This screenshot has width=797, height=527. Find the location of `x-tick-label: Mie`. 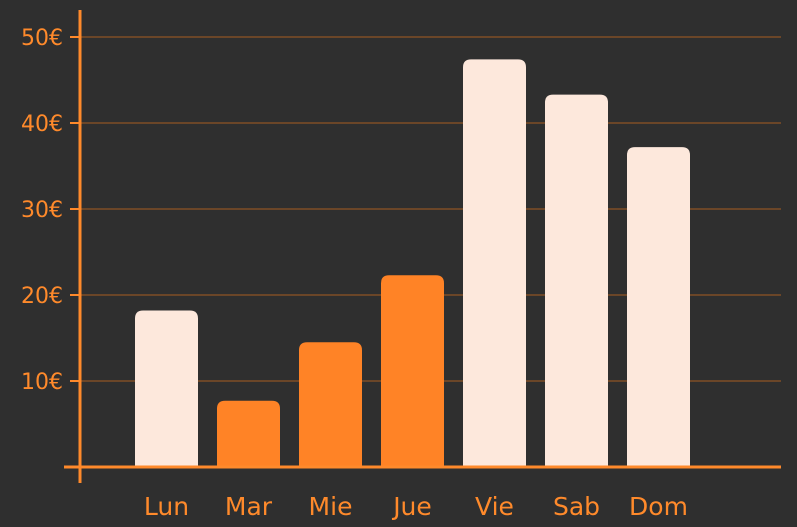

x-tick-label: Mie is located at coordinates (331, 506).